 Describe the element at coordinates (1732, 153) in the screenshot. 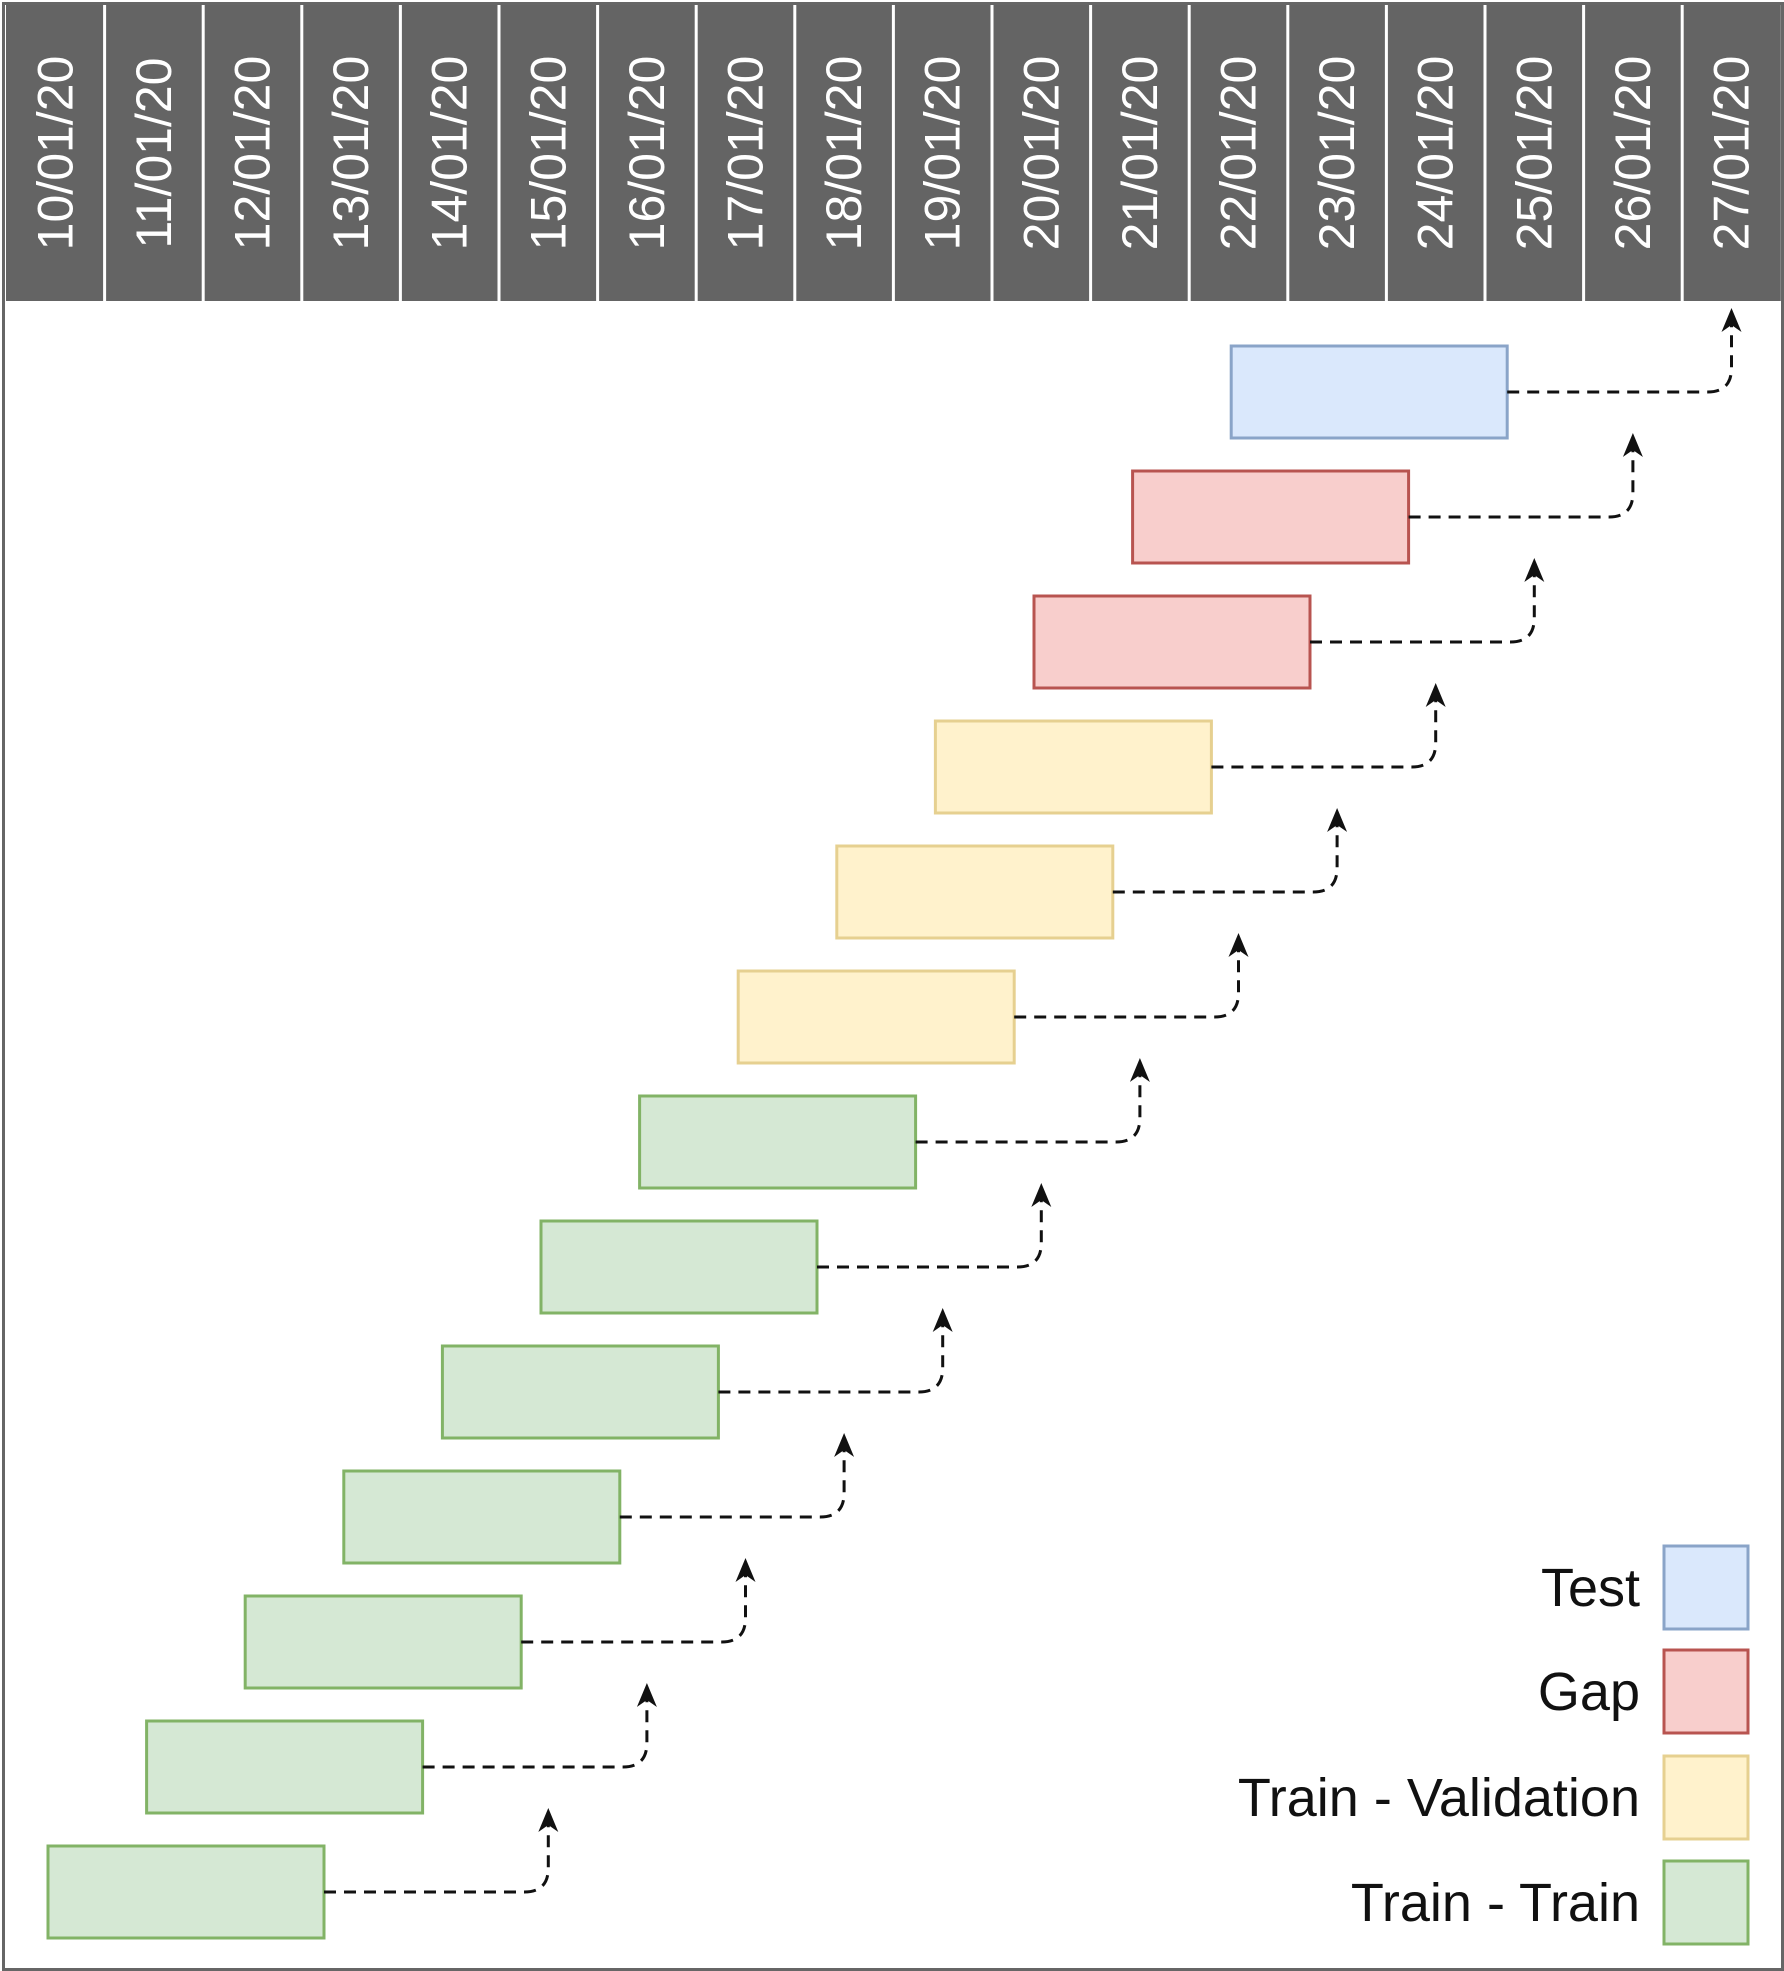

I see `date-label: 27/01/20` at that location.